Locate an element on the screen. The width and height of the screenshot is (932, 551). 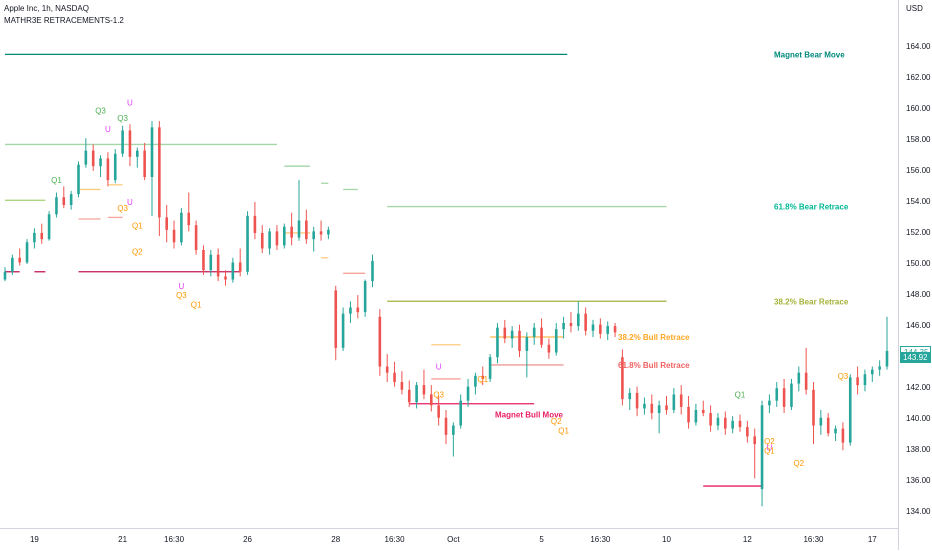
price-tick-label: 164.00 is located at coordinates (918, 46).